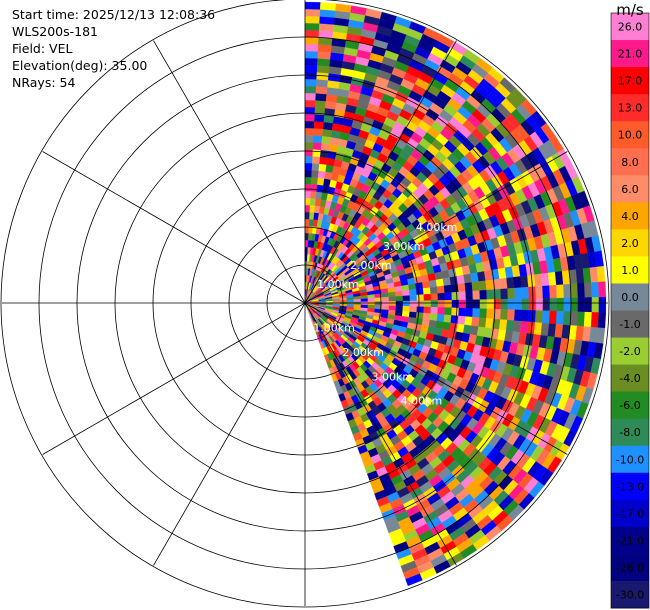  I want to click on colorbar-tick-label: -10.0, so click(630, 459).